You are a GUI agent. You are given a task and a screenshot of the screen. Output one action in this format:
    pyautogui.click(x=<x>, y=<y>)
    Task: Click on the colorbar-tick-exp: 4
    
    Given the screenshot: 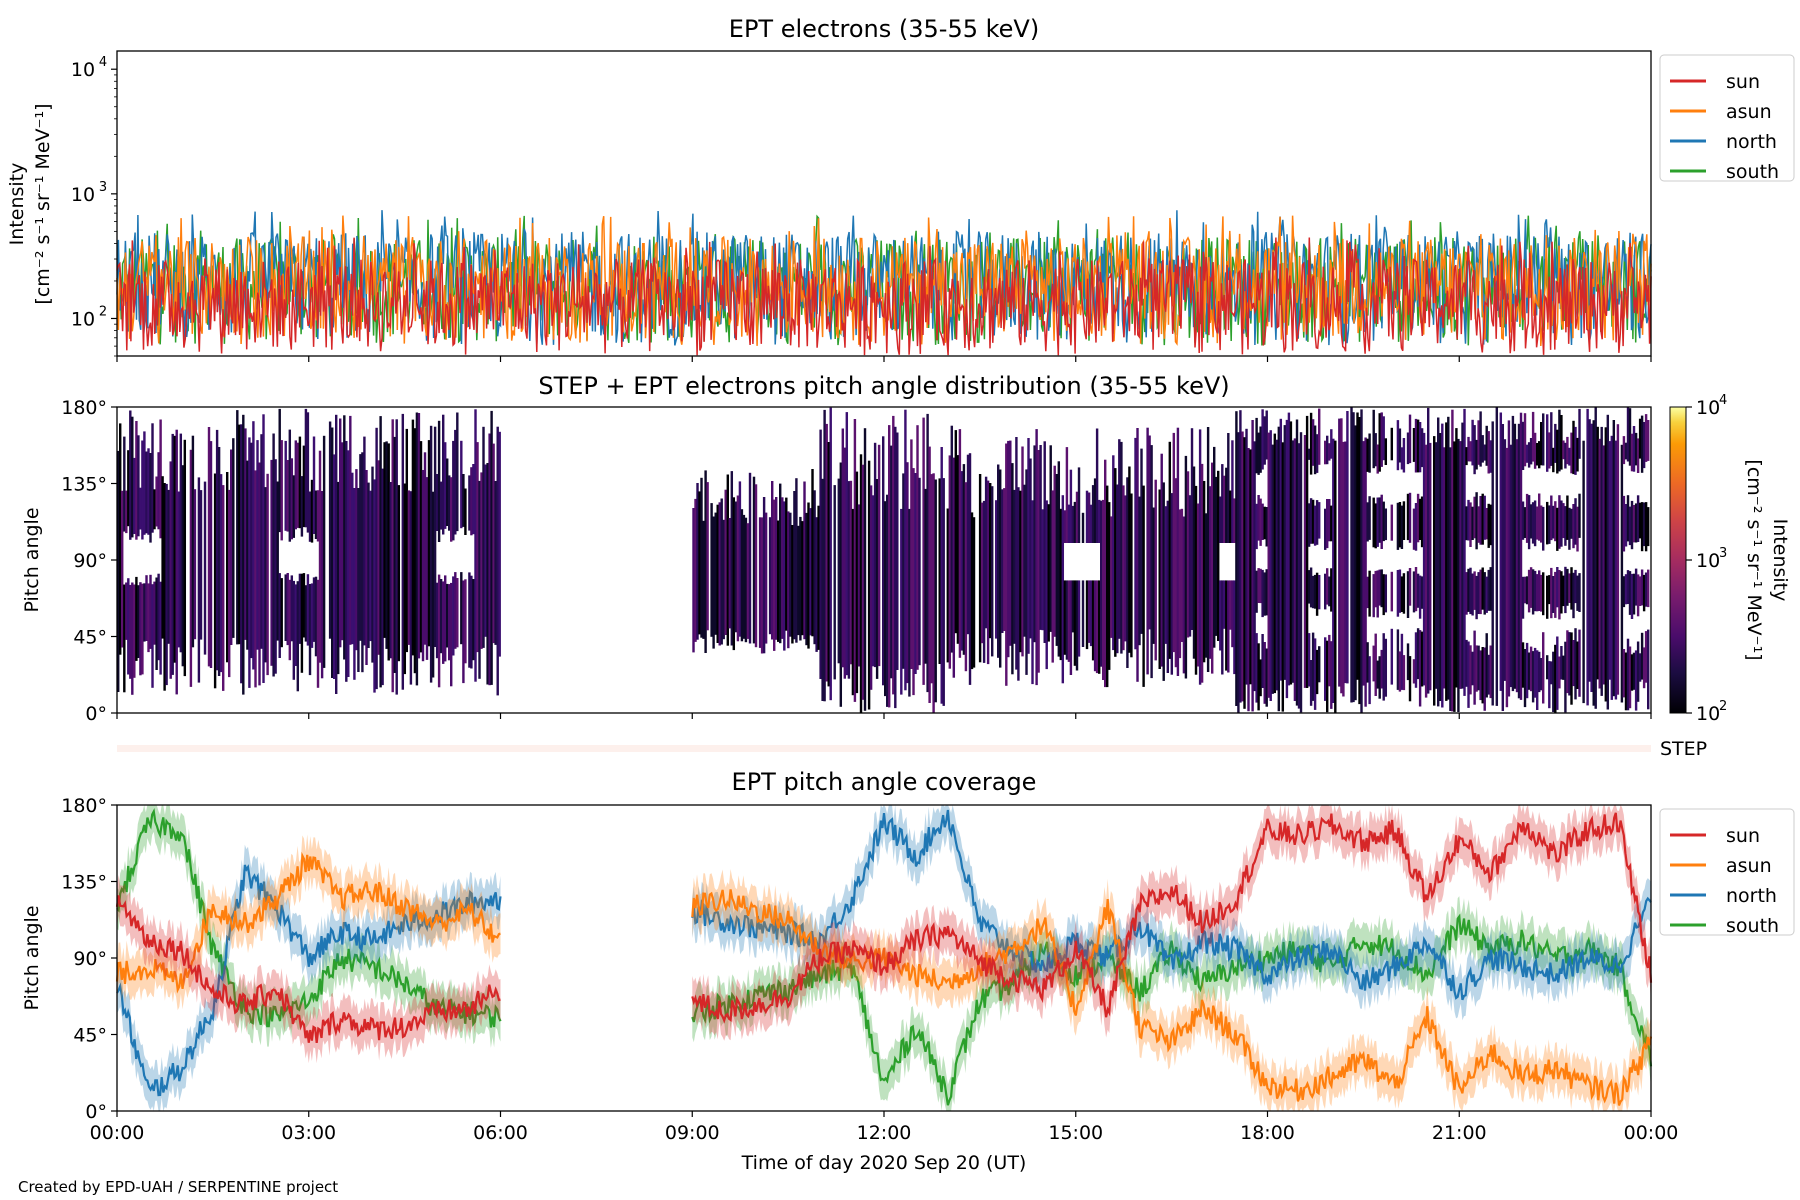 What is the action you would take?
    pyautogui.click(x=1723, y=400)
    